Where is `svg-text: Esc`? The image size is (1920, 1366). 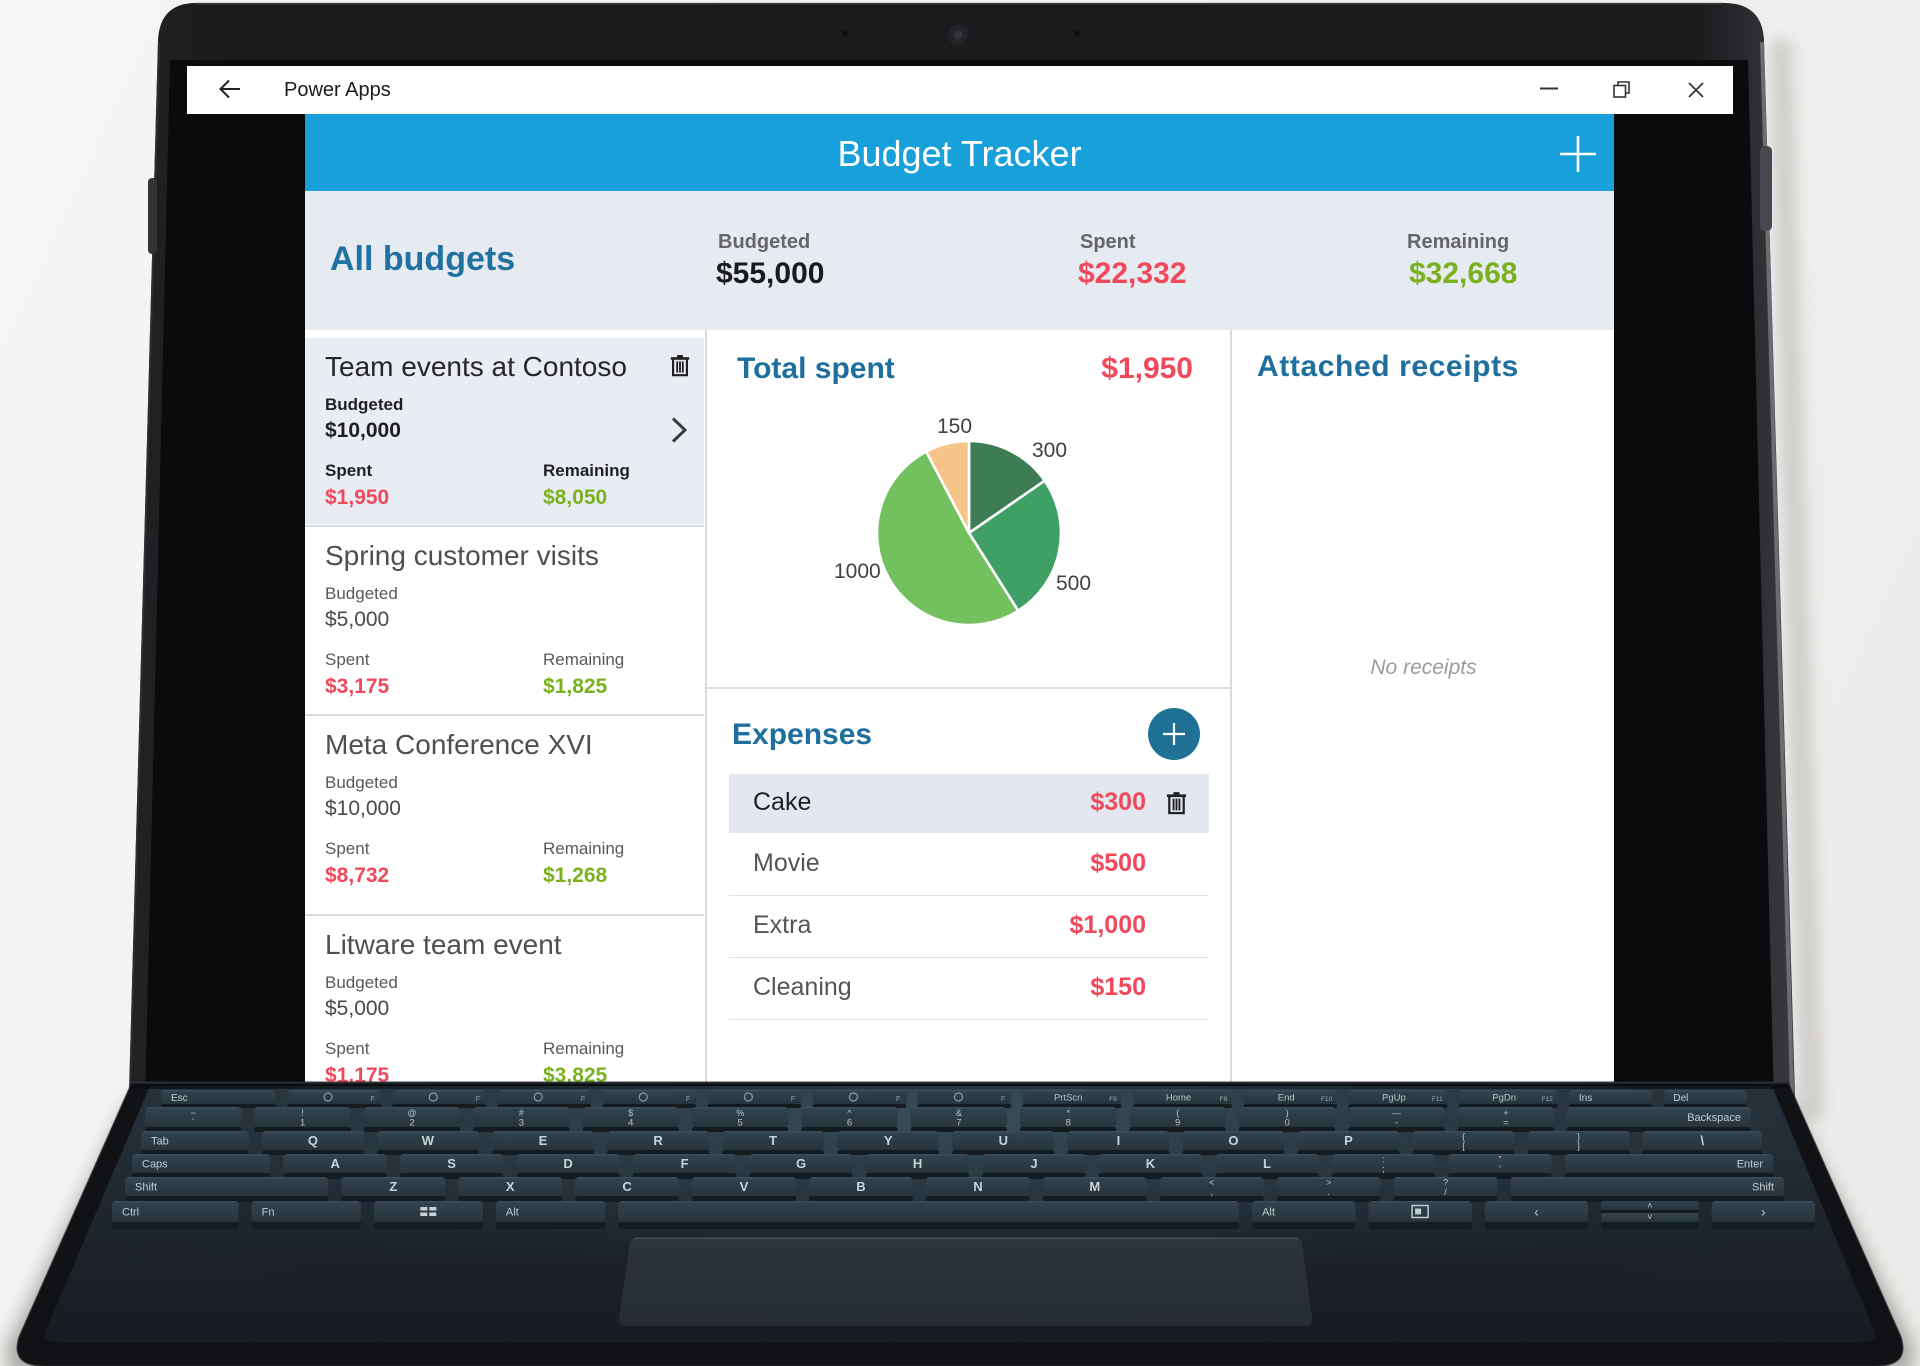
svg-text: Esc is located at coordinates (179, 1098).